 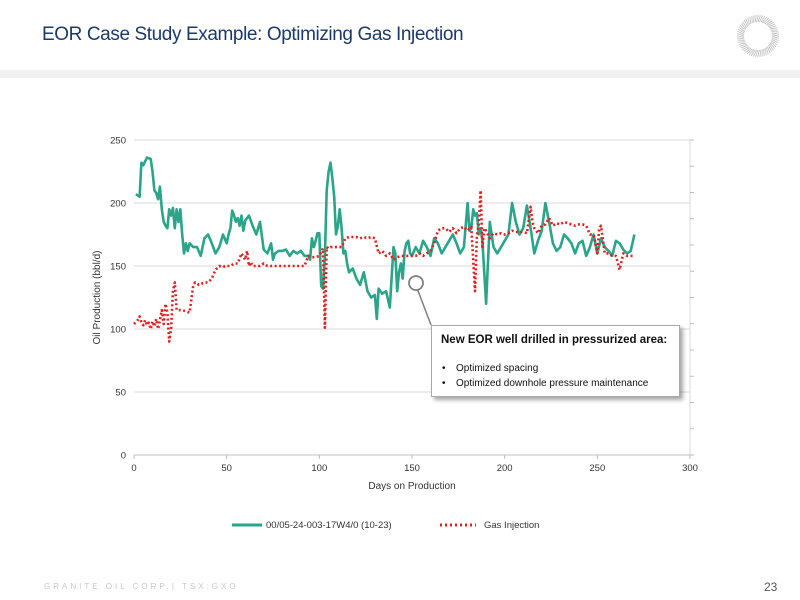 What do you see at coordinates (247, 525) in the screenshot?
I see `legend-swatch-oil` at bounding box center [247, 525].